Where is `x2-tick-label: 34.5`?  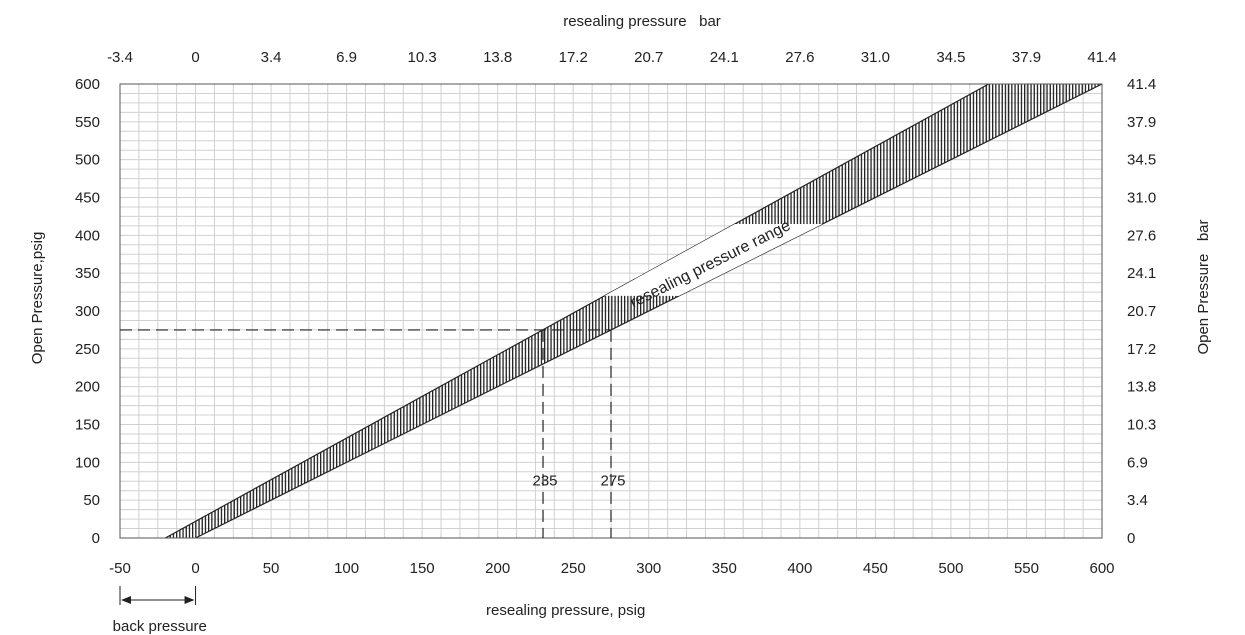
x2-tick-label: 34.5 is located at coordinates (950, 57).